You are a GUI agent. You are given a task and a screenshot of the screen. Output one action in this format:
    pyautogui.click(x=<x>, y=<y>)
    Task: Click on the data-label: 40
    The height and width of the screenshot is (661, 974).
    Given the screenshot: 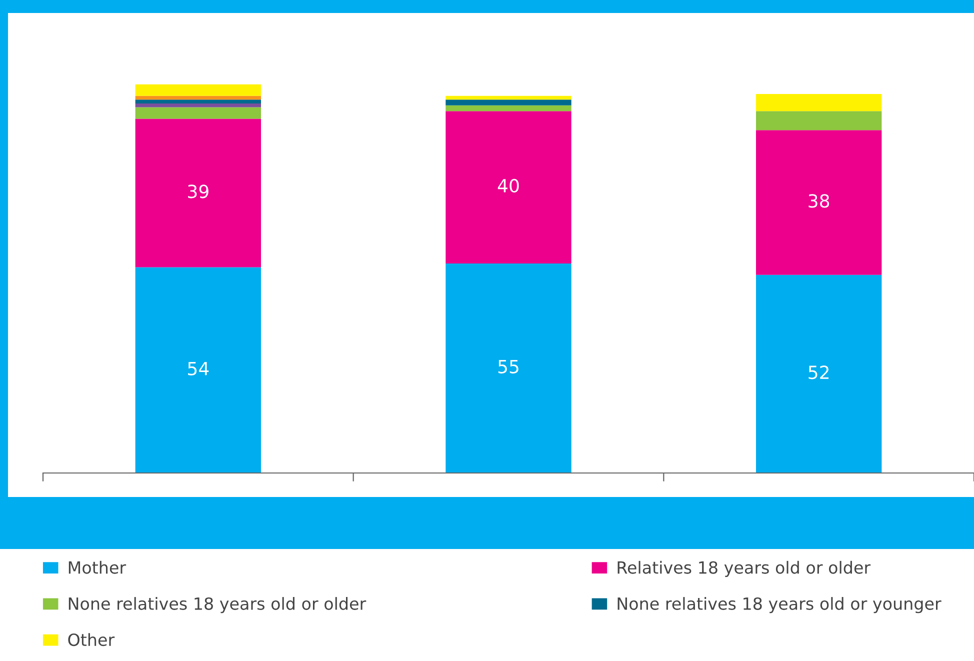 What is the action you would take?
    pyautogui.click(x=508, y=185)
    